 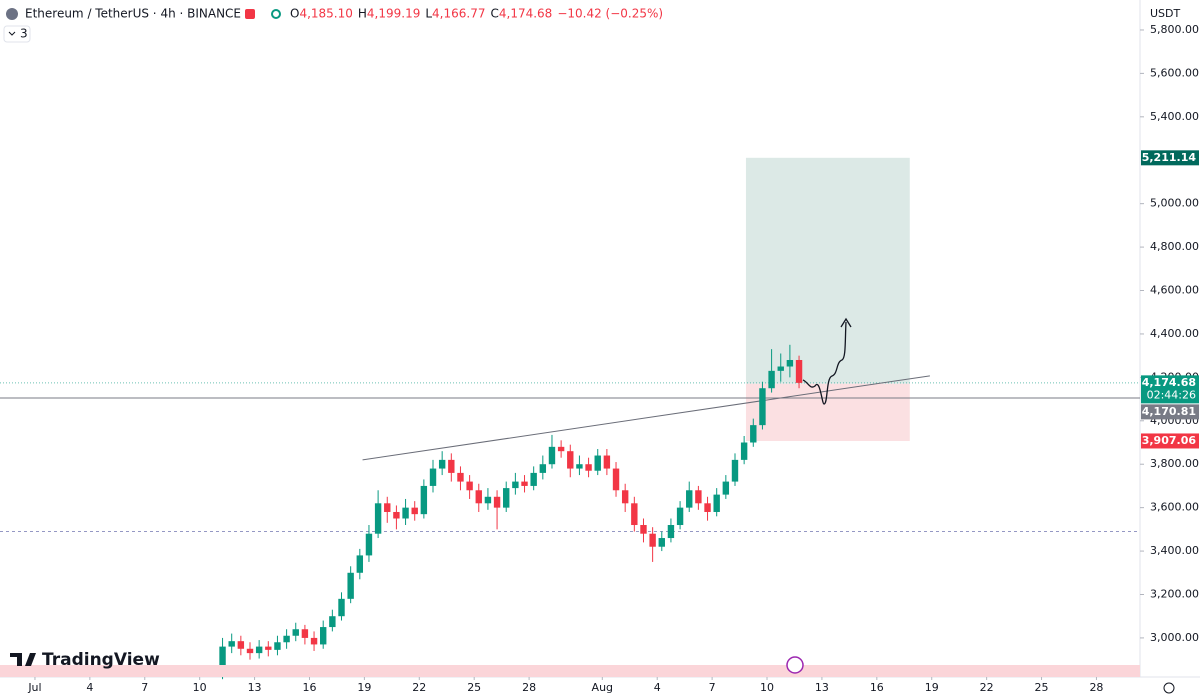 I want to click on x-tick-label: 28, so click(x=1096, y=687).